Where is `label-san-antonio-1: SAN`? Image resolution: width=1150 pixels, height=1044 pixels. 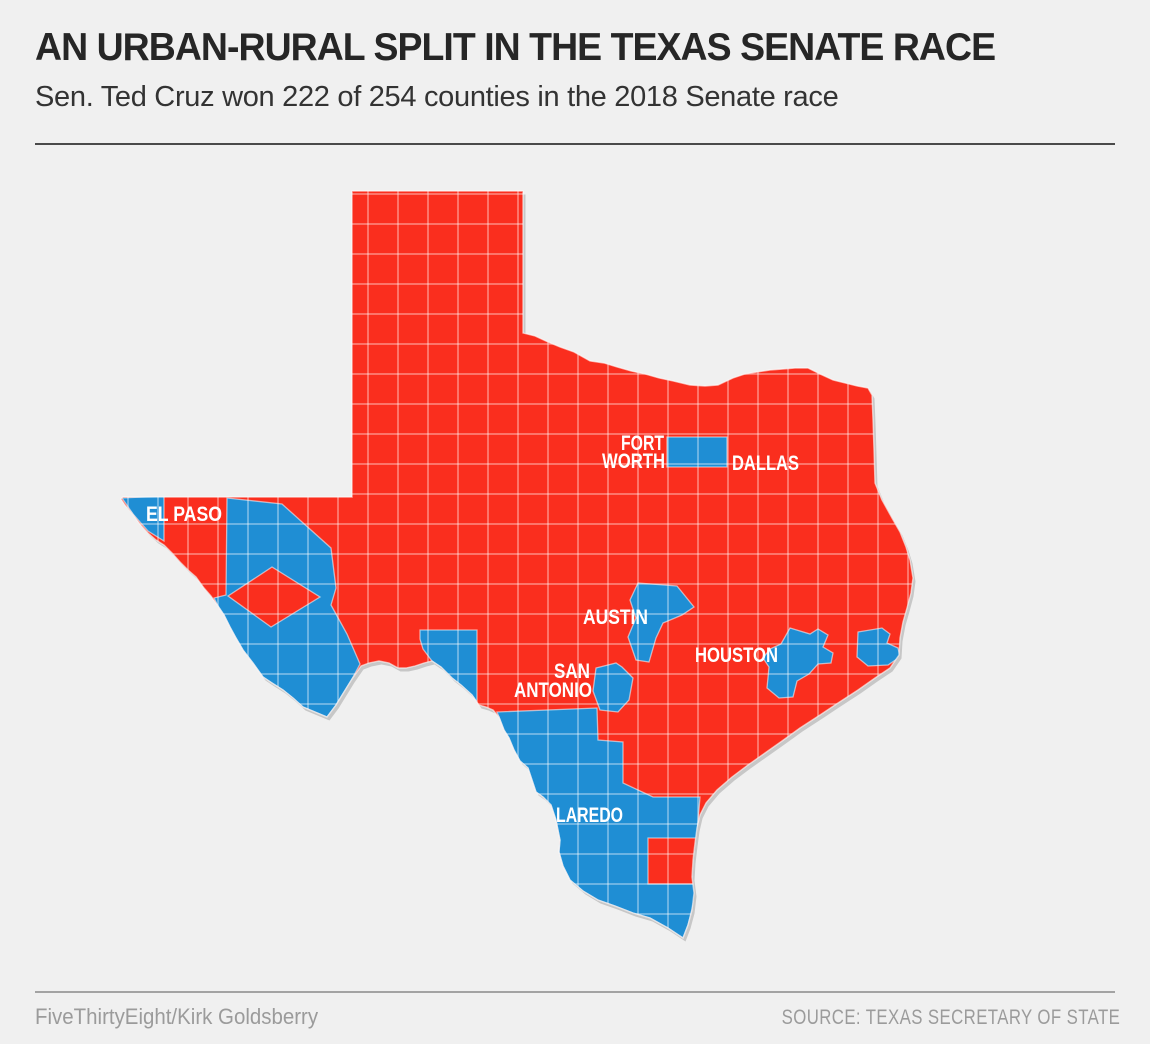 label-san-antonio-1: SAN is located at coordinates (572, 671).